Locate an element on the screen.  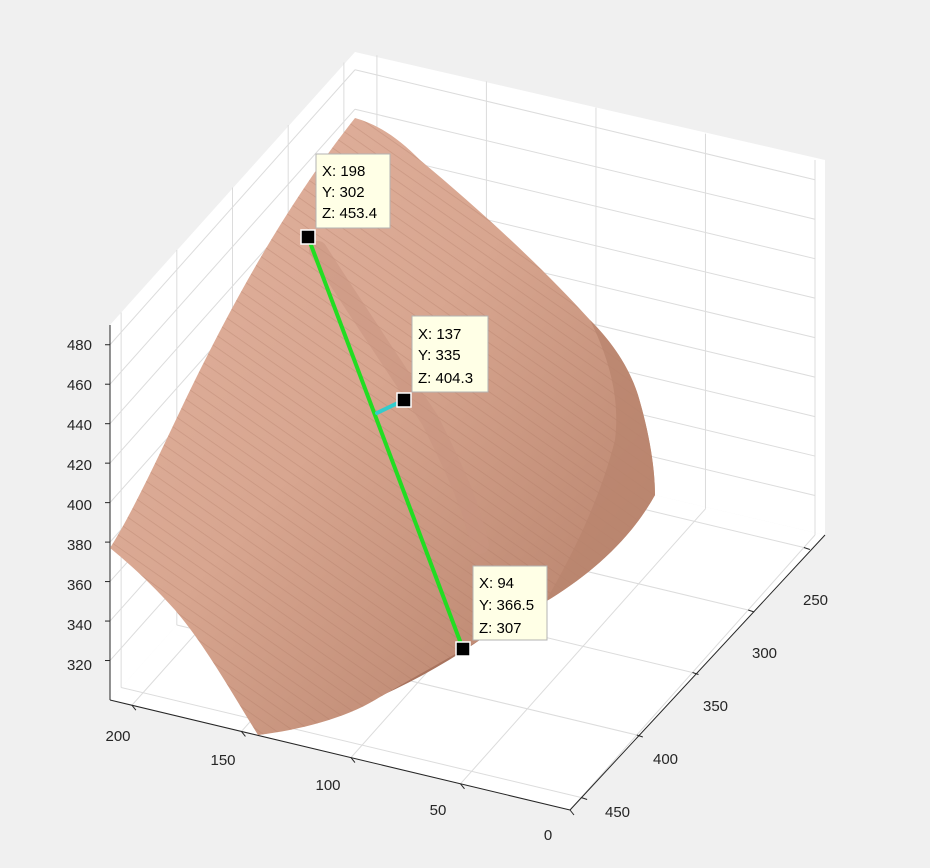
z-tick-label: 320 is located at coordinates (79, 665).